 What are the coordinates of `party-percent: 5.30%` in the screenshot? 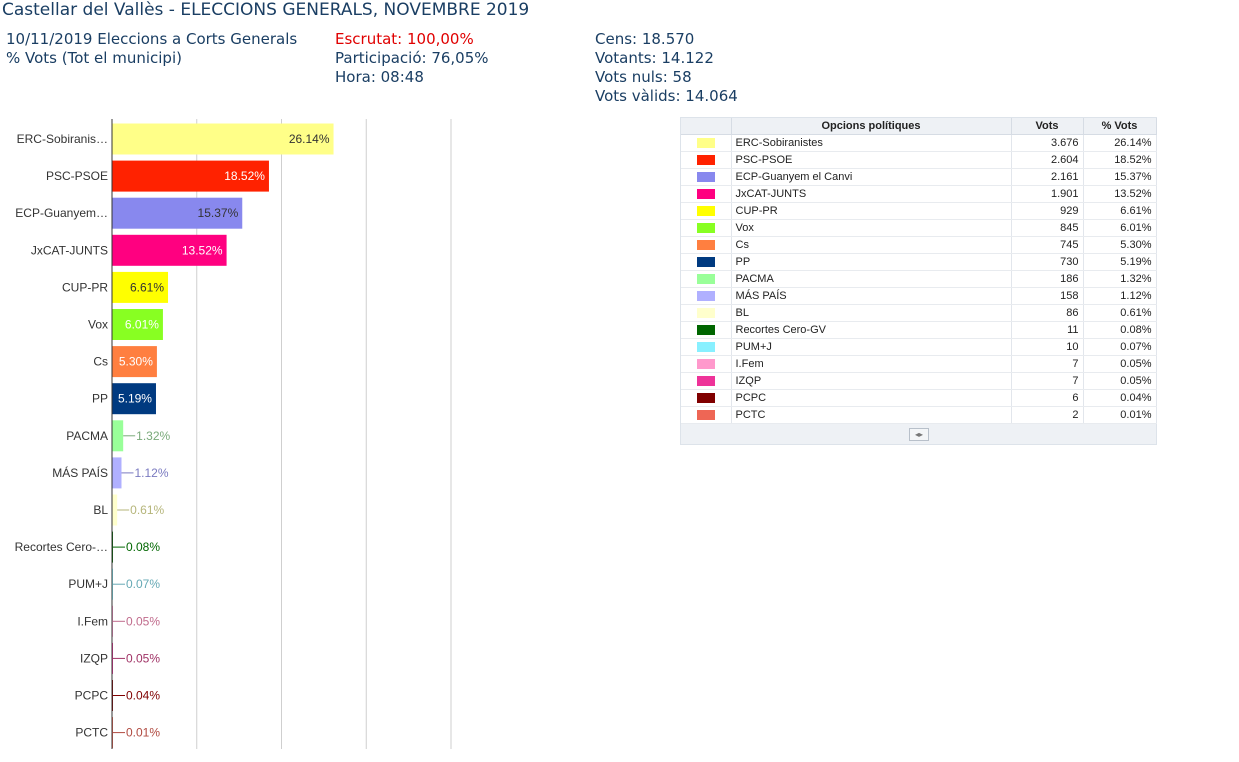 It's located at (1120, 245).